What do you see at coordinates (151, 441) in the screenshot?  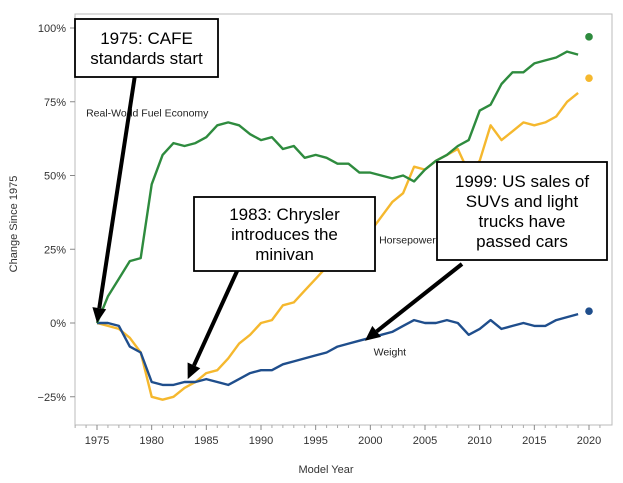 I see `x-tick-label: 1980` at bounding box center [151, 441].